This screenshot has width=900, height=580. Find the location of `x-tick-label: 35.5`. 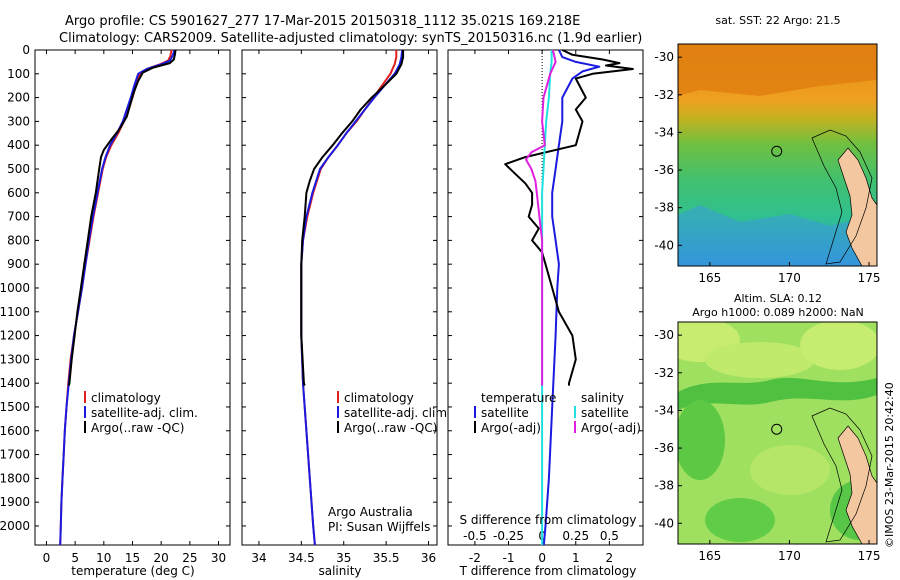

x-tick-label: 35.5 is located at coordinates (386, 558).